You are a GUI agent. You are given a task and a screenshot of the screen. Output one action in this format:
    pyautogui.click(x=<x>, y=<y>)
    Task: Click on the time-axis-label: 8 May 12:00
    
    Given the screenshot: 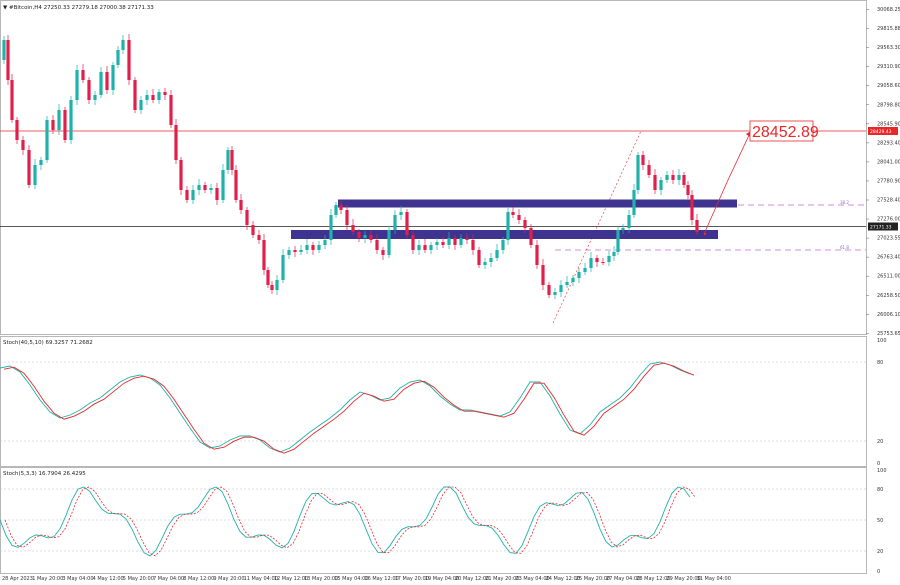 What is the action you would take?
    pyautogui.click(x=198, y=579)
    